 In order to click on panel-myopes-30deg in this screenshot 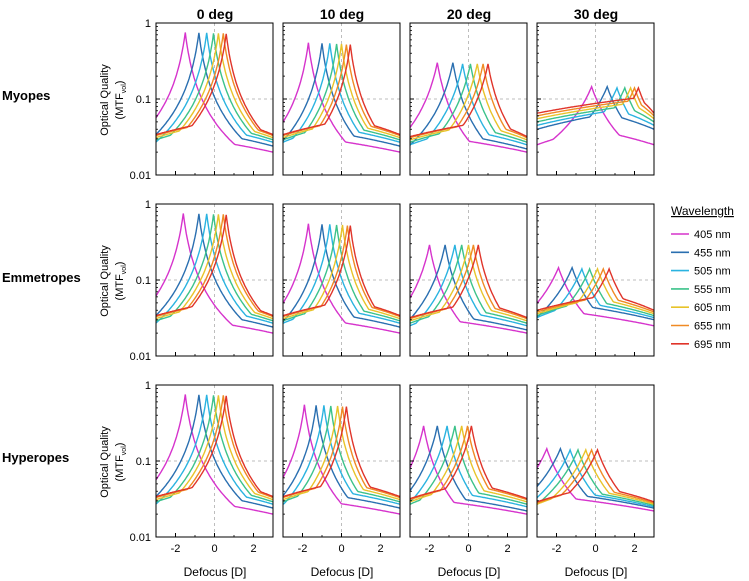, I will do `click(595, 99)`.